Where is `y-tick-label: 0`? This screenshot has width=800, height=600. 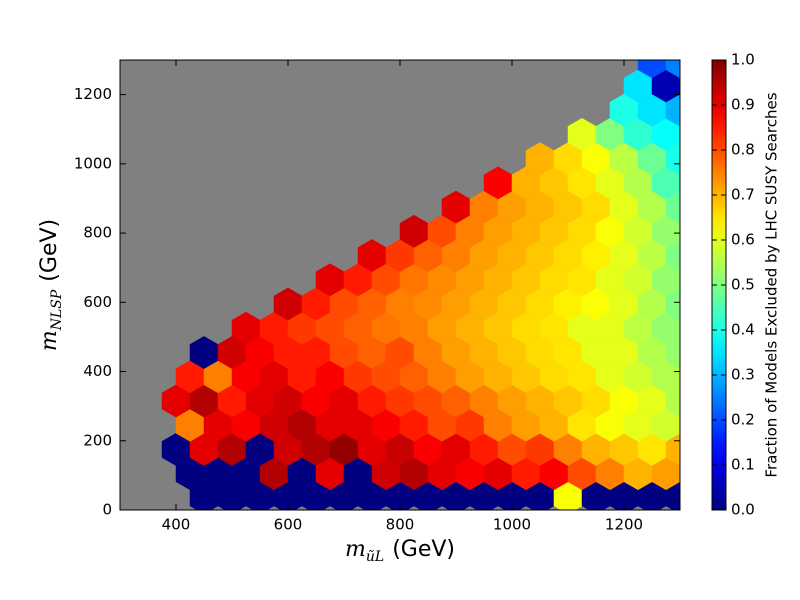
y-tick-label: 0 is located at coordinates (107, 510).